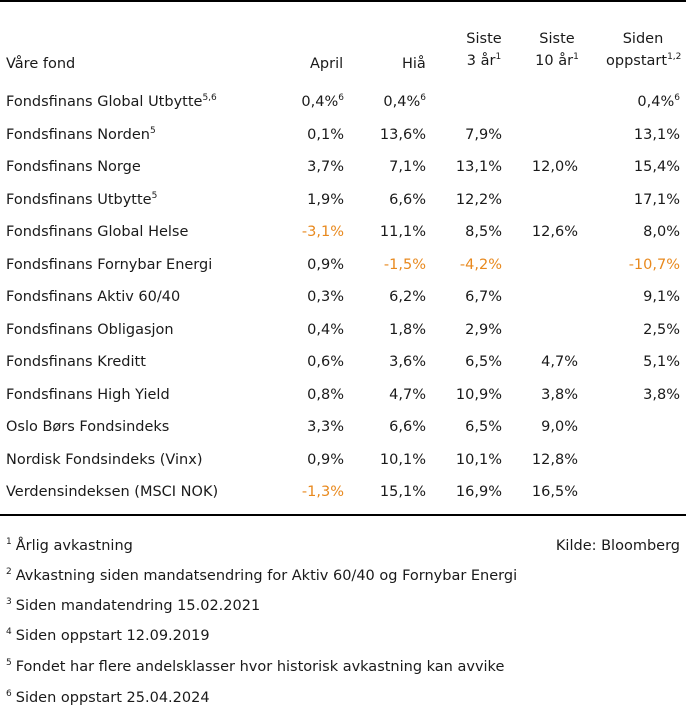  What do you see at coordinates (325, 394) in the screenshot?
I see `cell-april-value: 0,8%` at bounding box center [325, 394].